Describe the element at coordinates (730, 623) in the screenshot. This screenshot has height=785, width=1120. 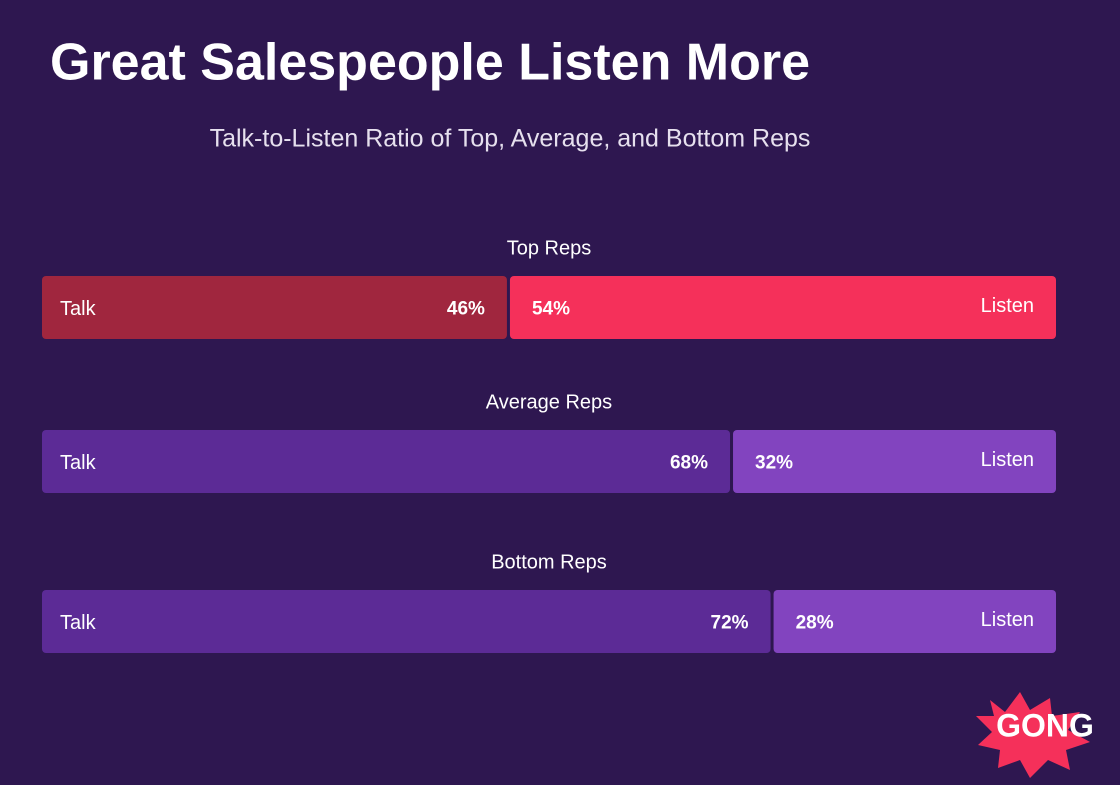
I see `value-label: 72%` at that location.